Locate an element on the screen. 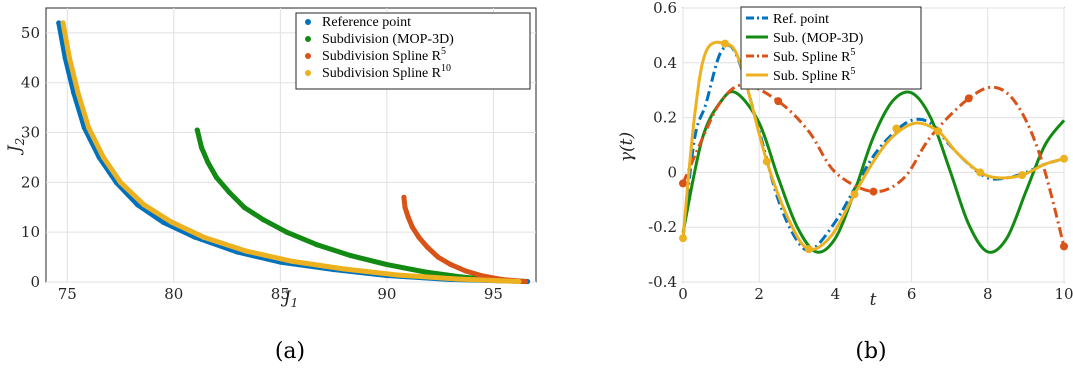 Image resolution: width=1073 pixels, height=378 pixels. panel-a-legend-box is located at coordinates (413, 51).